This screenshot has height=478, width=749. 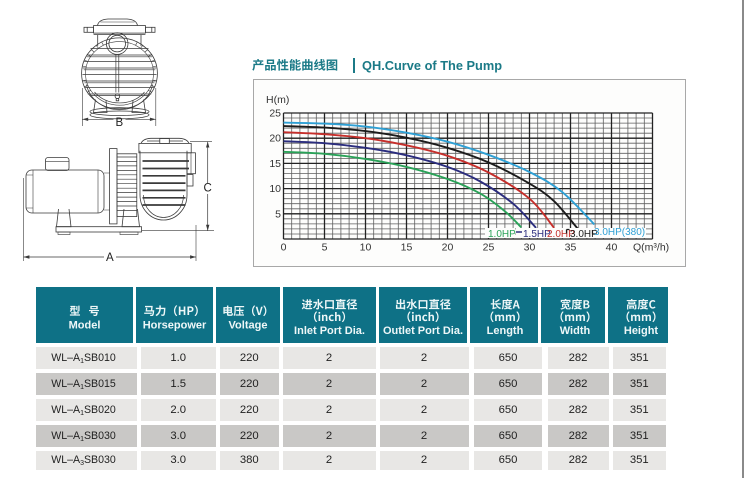 I want to click on svg-text: Outlet Port Dia., so click(x=423, y=331).